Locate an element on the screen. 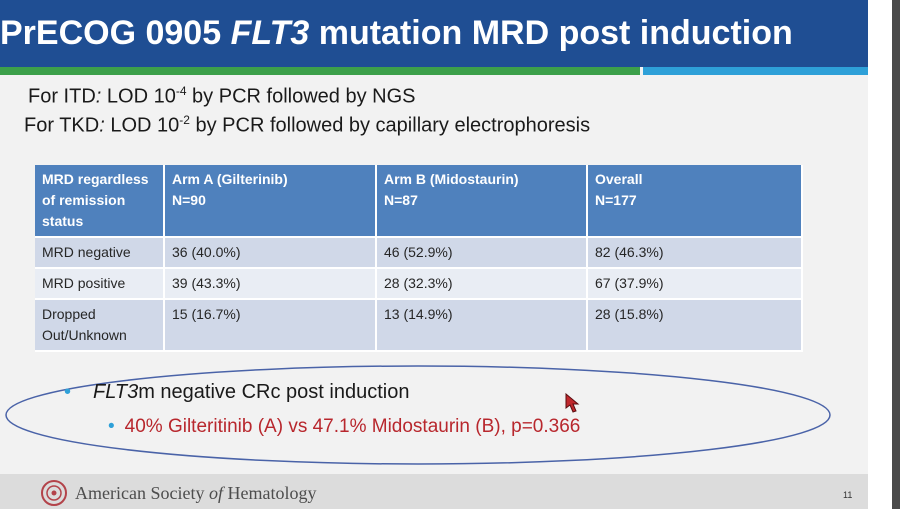 Image resolution: width=900 pixels, height=509 pixels. ash-logo-icon is located at coordinates (54, 493).